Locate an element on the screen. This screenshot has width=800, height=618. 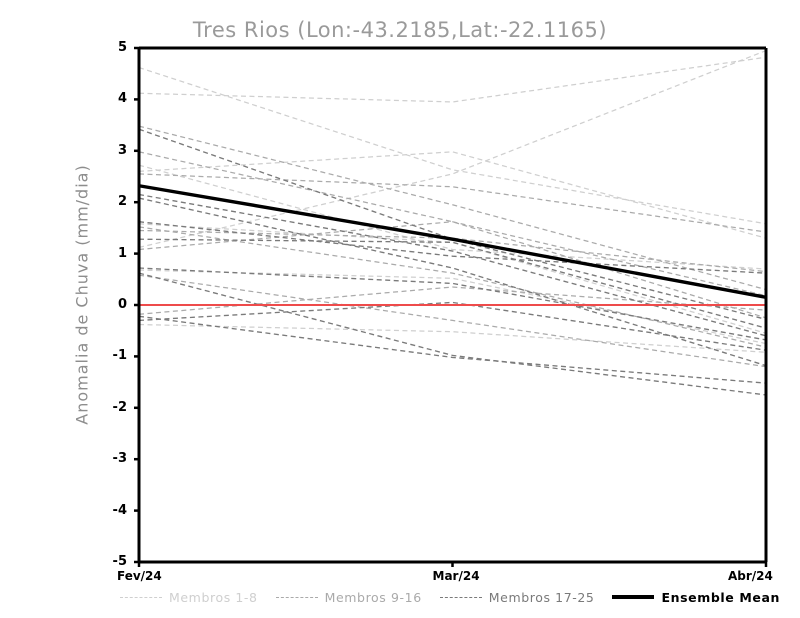
y-tick-label: -5 is located at coordinates (119, 561).